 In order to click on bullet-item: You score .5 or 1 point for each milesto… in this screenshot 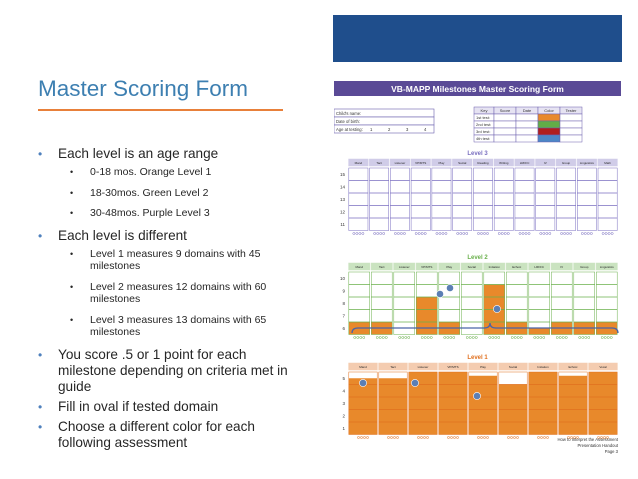, I will do `click(169, 371)`.